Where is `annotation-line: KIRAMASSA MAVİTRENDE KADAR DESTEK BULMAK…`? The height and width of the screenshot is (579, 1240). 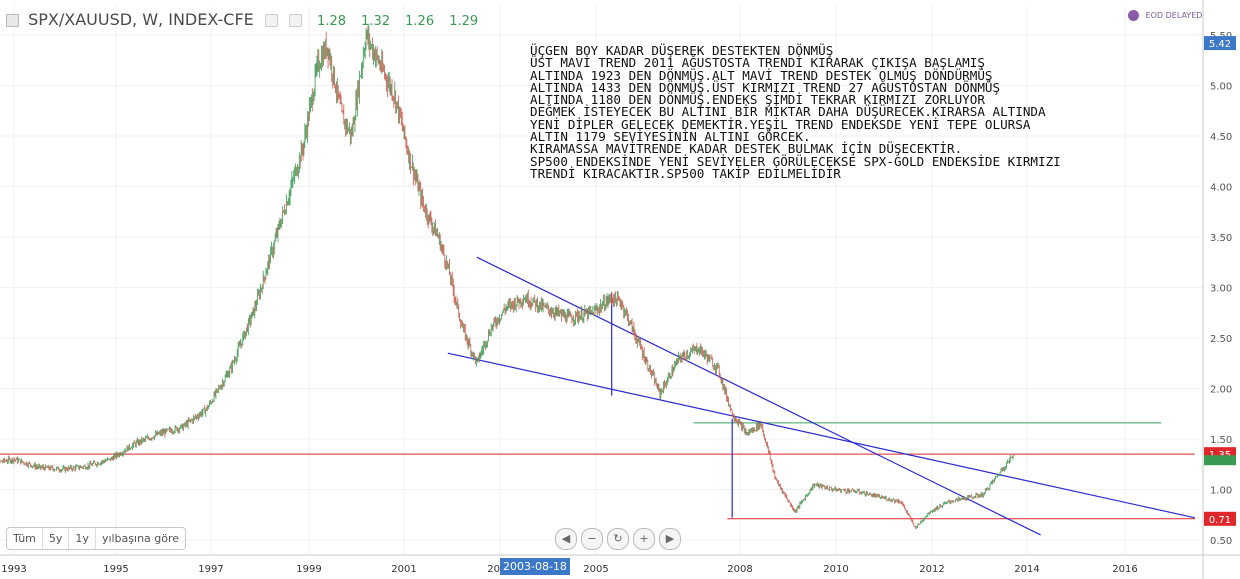 annotation-line: KIRAMASSA MAVİTRENDE KADAR DESTEK BULMAK… is located at coordinates (746, 149).